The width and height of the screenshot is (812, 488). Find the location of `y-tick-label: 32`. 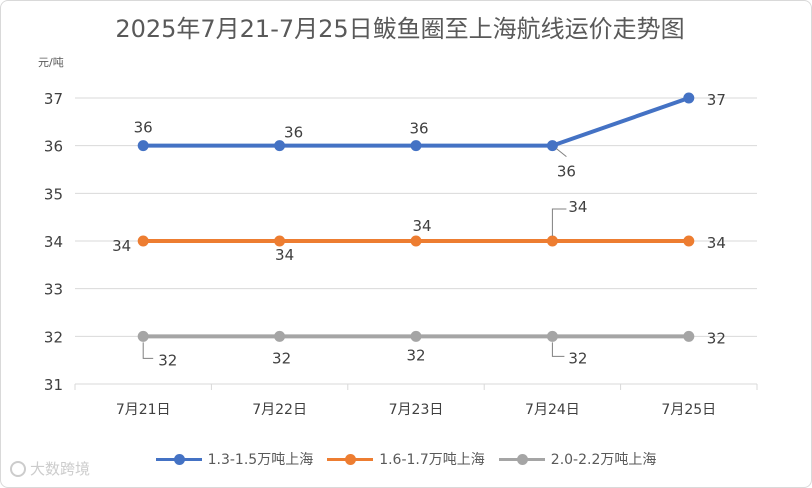

y-tick-label: 32 is located at coordinates (53, 337).